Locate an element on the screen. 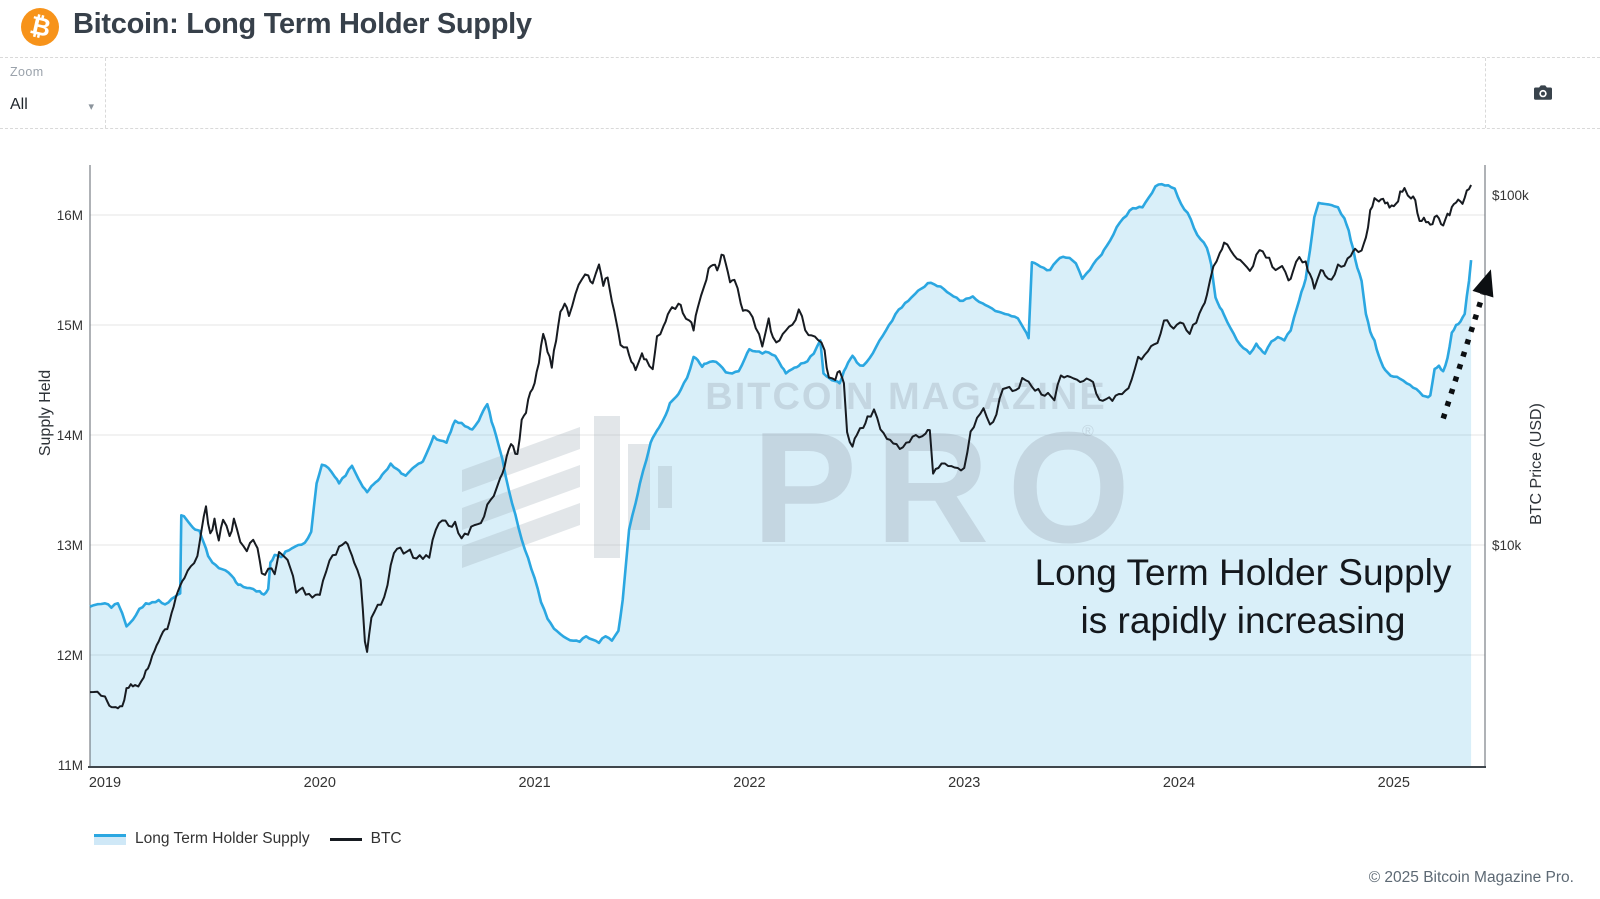 The width and height of the screenshot is (1600, 899). x-tick-label: 2024 is located at coordinates (1179, 783).